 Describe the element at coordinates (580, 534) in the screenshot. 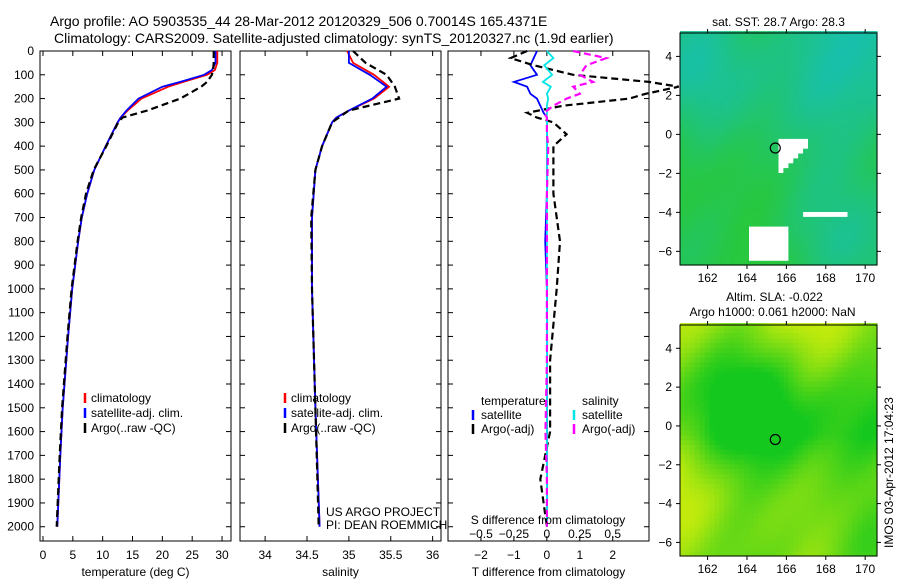

I see `x2-tick-label: 0.25` at that location.